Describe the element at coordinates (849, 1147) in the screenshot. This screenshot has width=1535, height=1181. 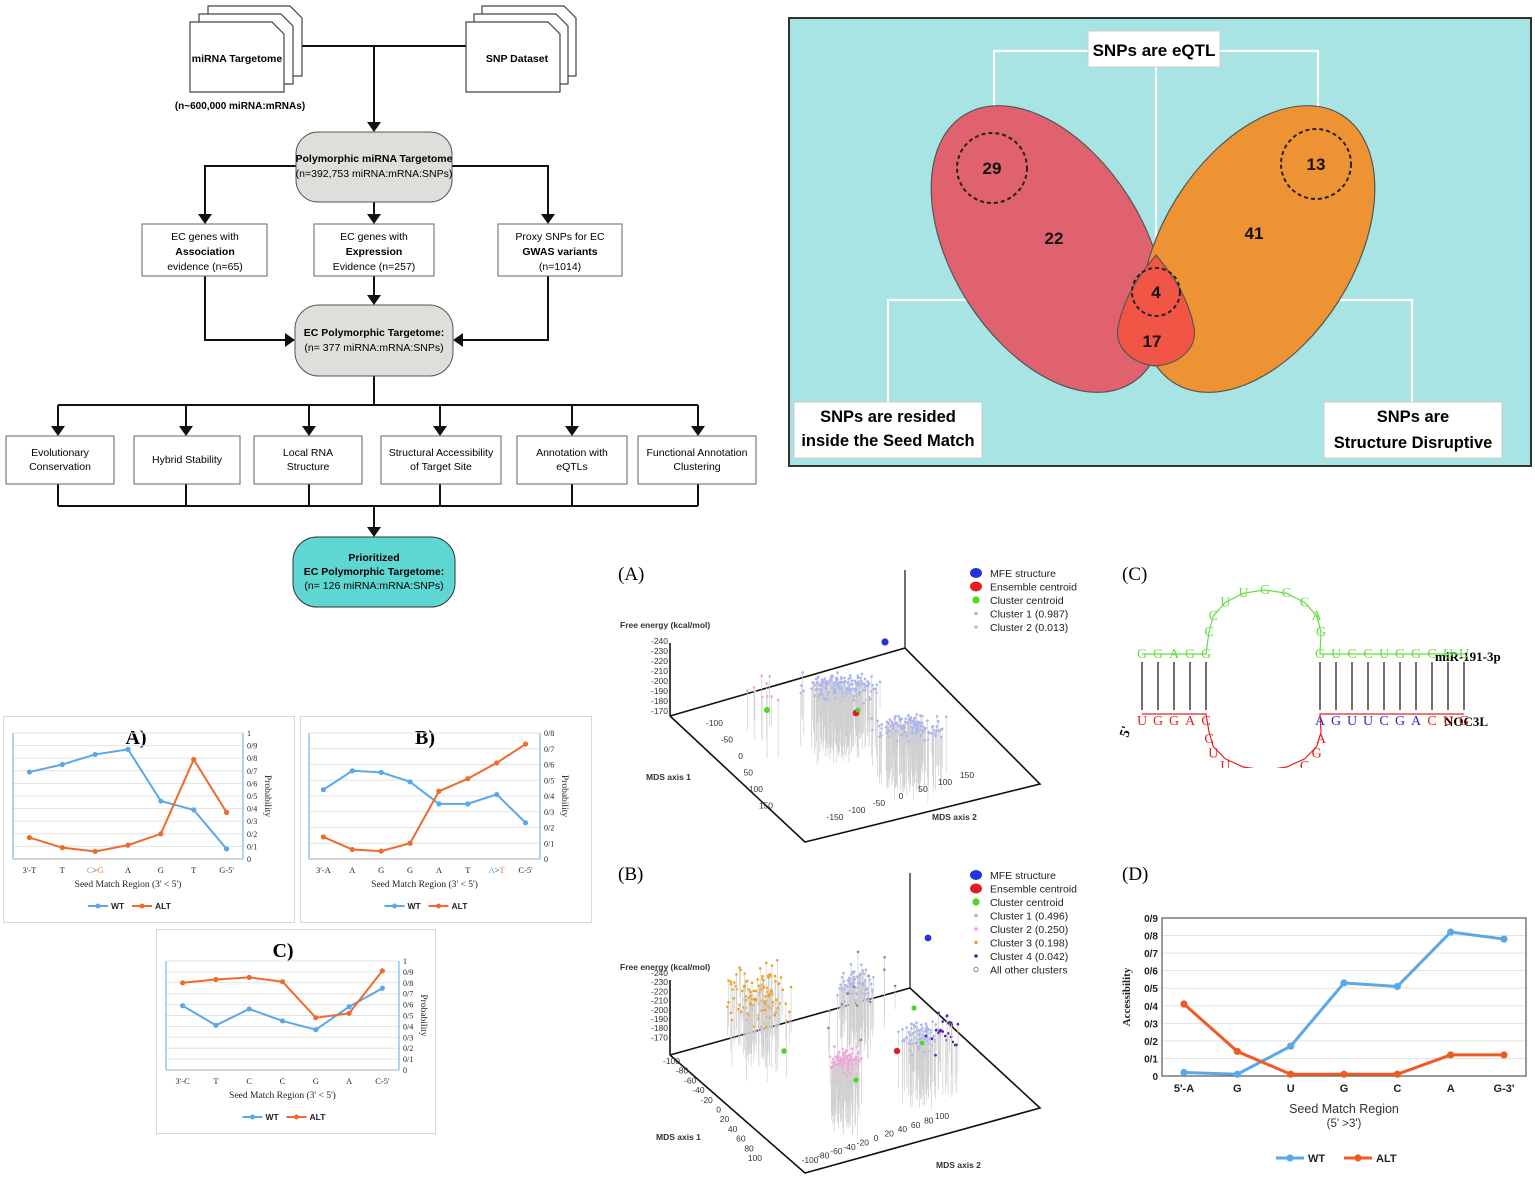
I see `mds-x2-tick: -40` at that location.